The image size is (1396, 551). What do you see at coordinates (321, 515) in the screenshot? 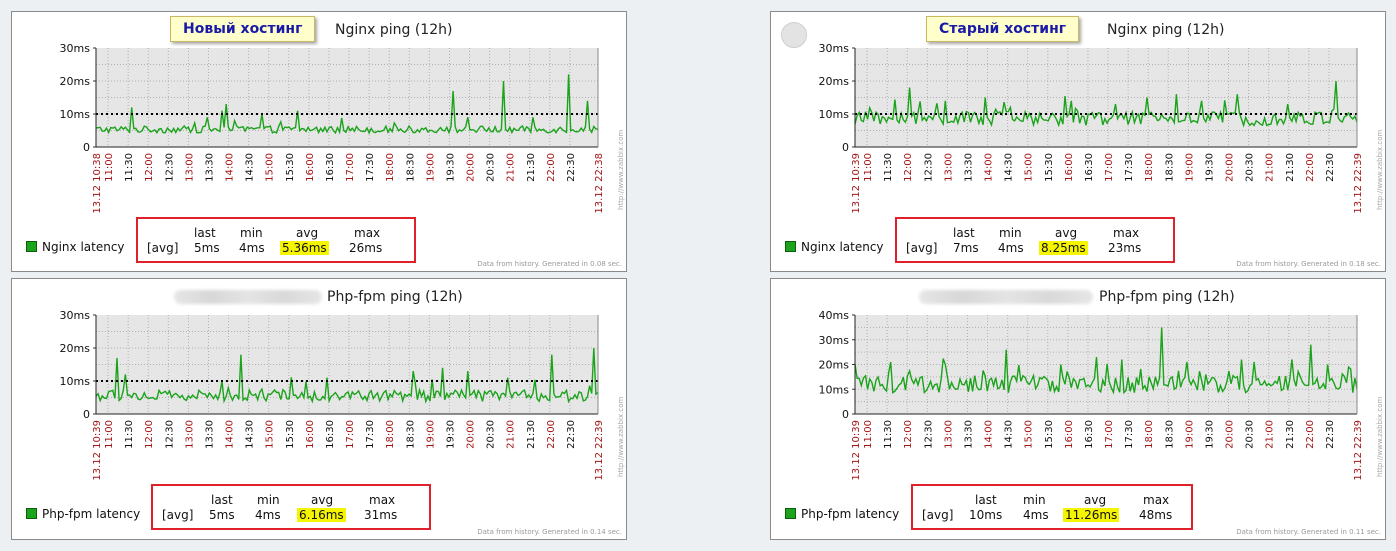
I see `stats-avg: 6.16ms` at bounding box center [321, 515].